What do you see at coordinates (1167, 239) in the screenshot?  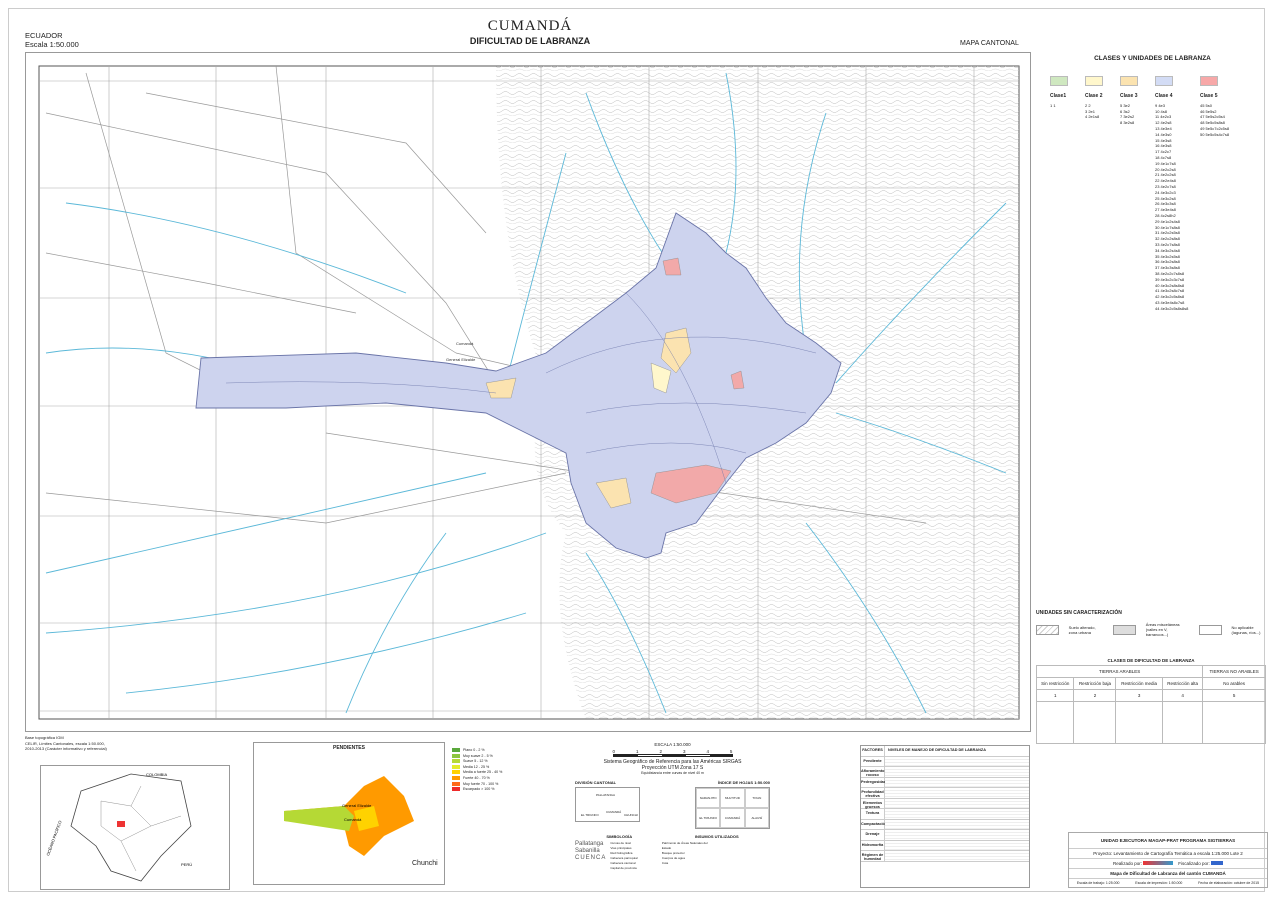 I see `unit-label: 32 4e2c2s8s8` at bounding box center [1167, 239].